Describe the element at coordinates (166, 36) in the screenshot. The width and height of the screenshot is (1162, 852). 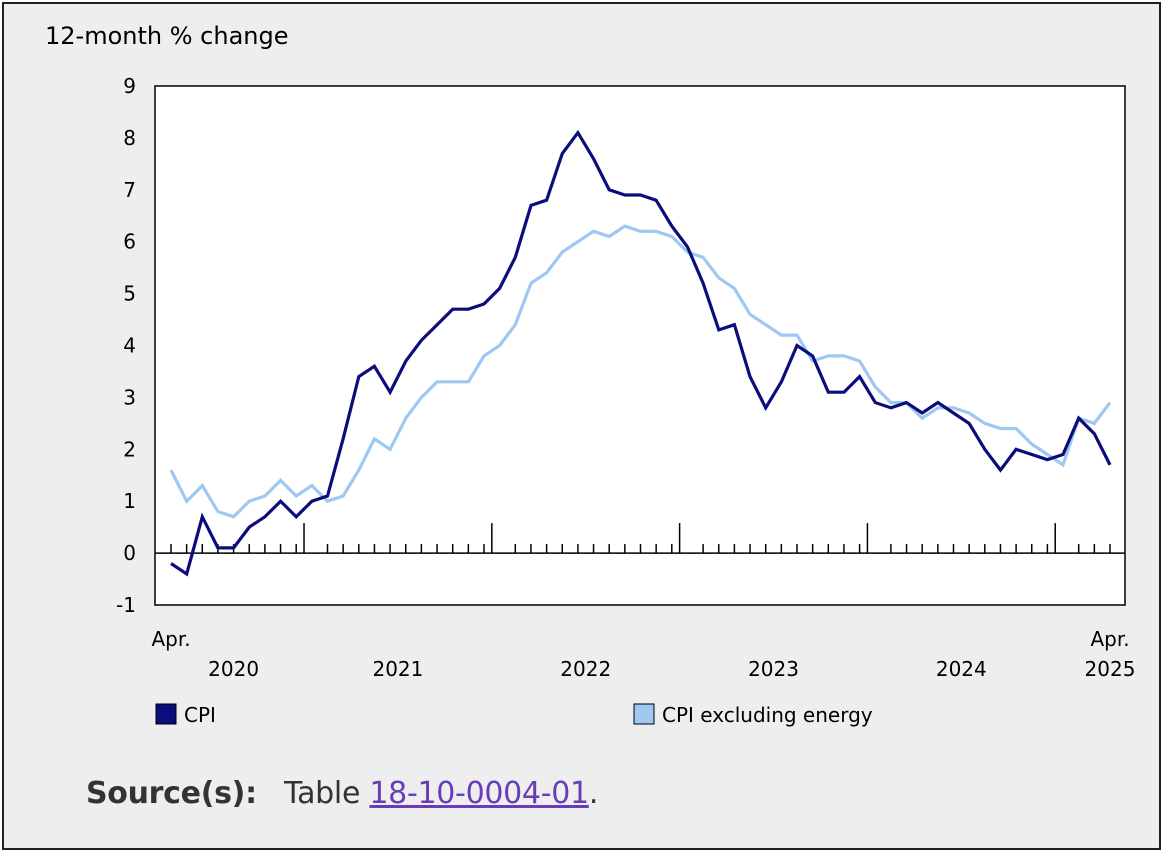
I see `y-axis-label: 12-month % change` at that location.